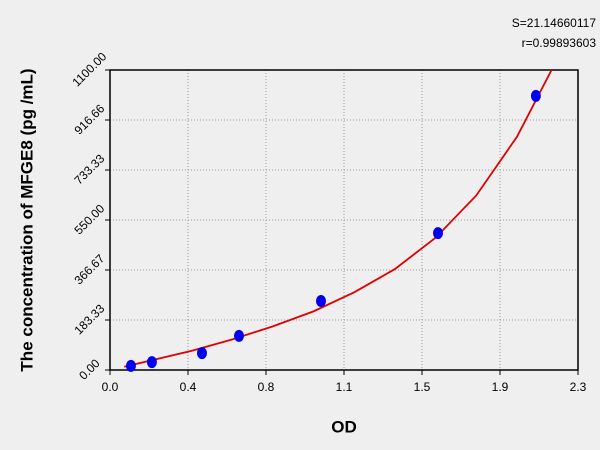 This screenshot has height=450, width=600. What do you see at coordinates (26, 219) in the screenshot?
I see `y-axis-title: The concentration of MFGE8 (pg /mL)` at bounding box center [26, 219].